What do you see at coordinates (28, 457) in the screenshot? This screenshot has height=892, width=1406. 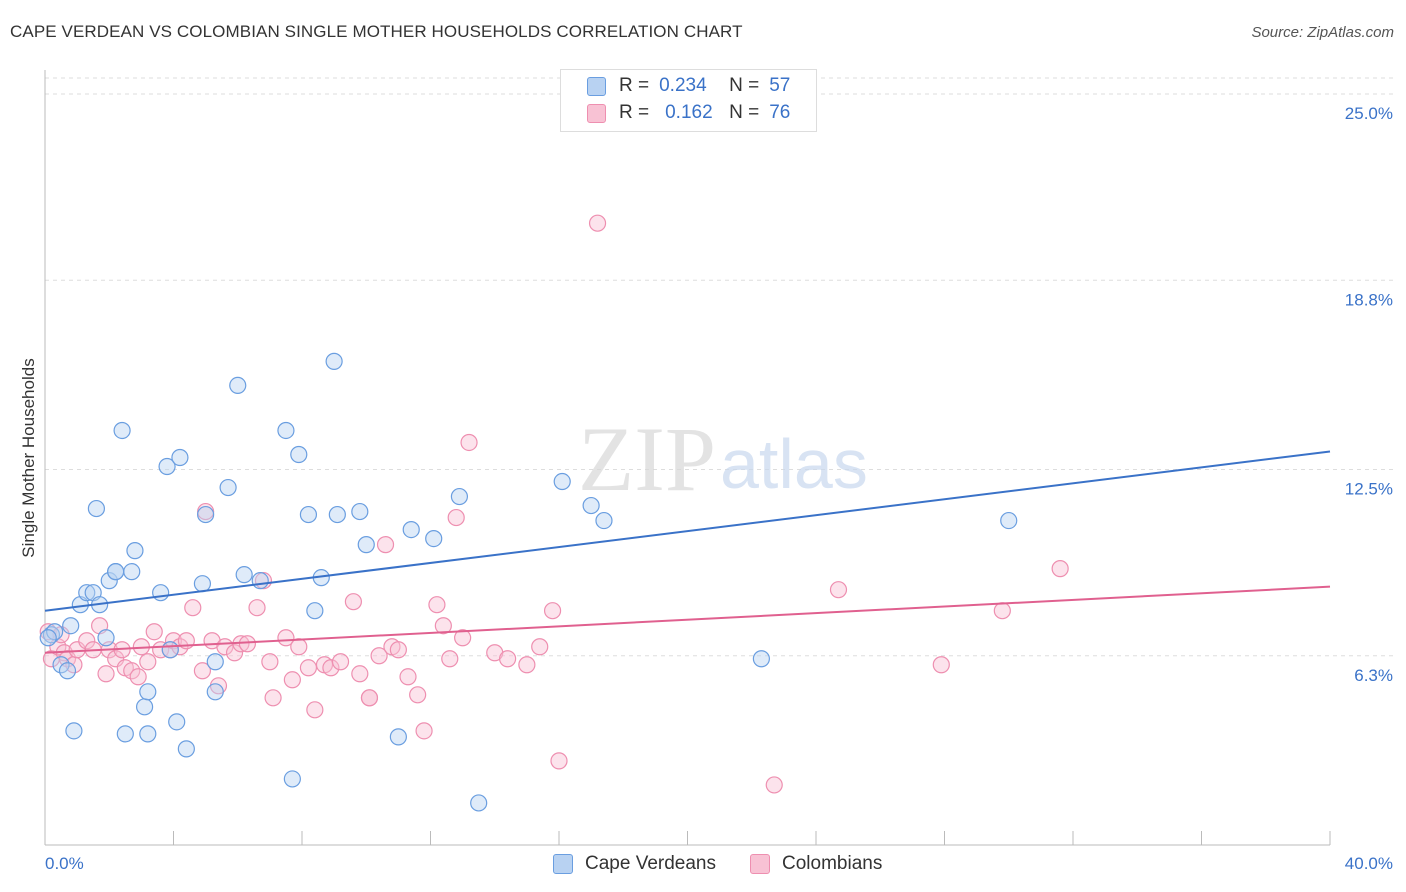 I see `y-axis-title: Single Mother Households` at bounding box center [28, 457].